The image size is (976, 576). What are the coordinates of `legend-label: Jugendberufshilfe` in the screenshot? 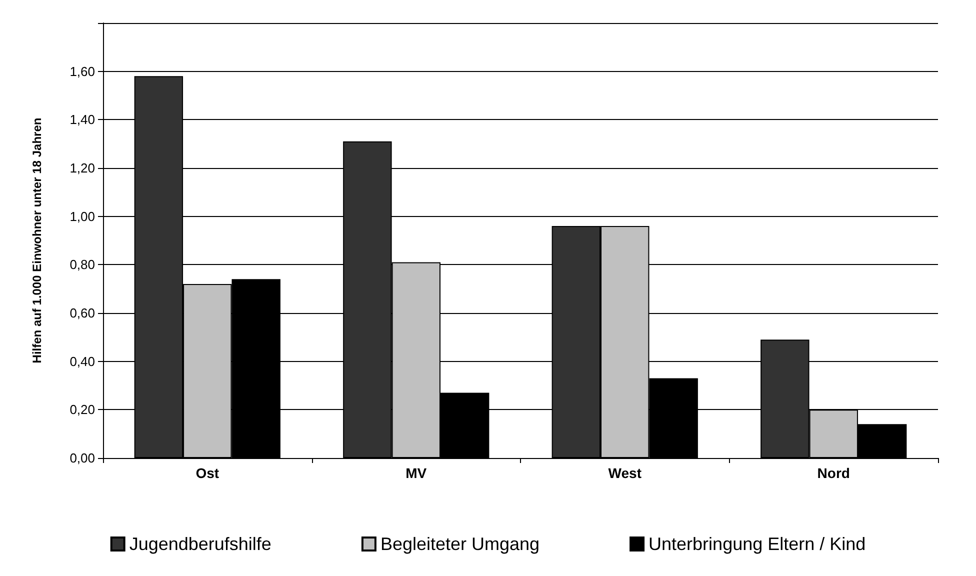 It's located at (200, 544).